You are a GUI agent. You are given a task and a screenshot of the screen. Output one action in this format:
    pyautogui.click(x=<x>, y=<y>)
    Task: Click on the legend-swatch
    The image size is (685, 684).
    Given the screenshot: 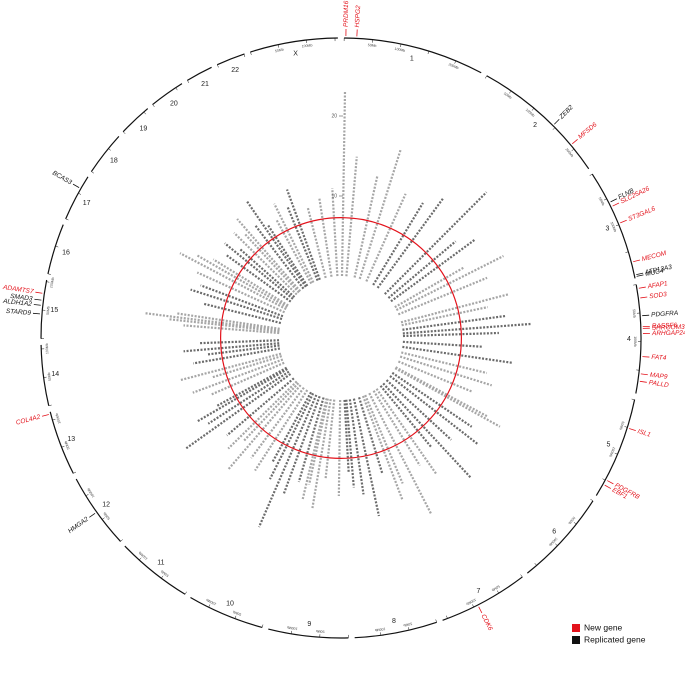 What is the action you would take?
    pyautogui.click(x=576, y=628)
    